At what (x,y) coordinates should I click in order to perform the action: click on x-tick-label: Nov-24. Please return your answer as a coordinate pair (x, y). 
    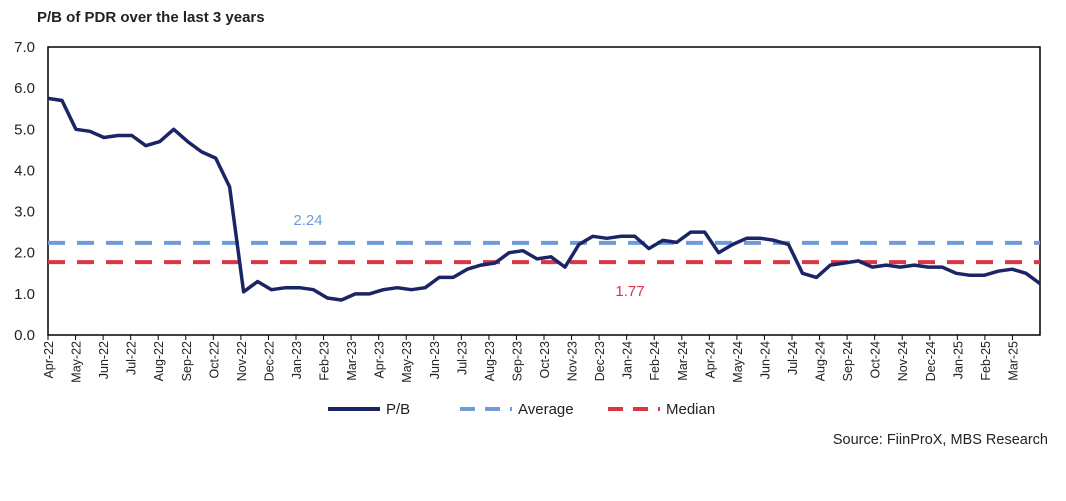
    Looking at the image, I should click on (903, 361).